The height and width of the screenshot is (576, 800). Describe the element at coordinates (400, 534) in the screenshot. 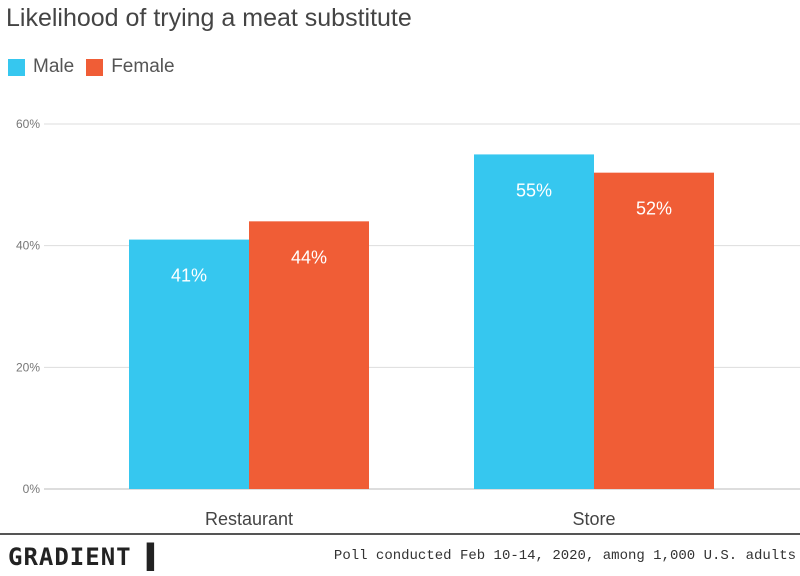

I see `footer-divider` at that location.